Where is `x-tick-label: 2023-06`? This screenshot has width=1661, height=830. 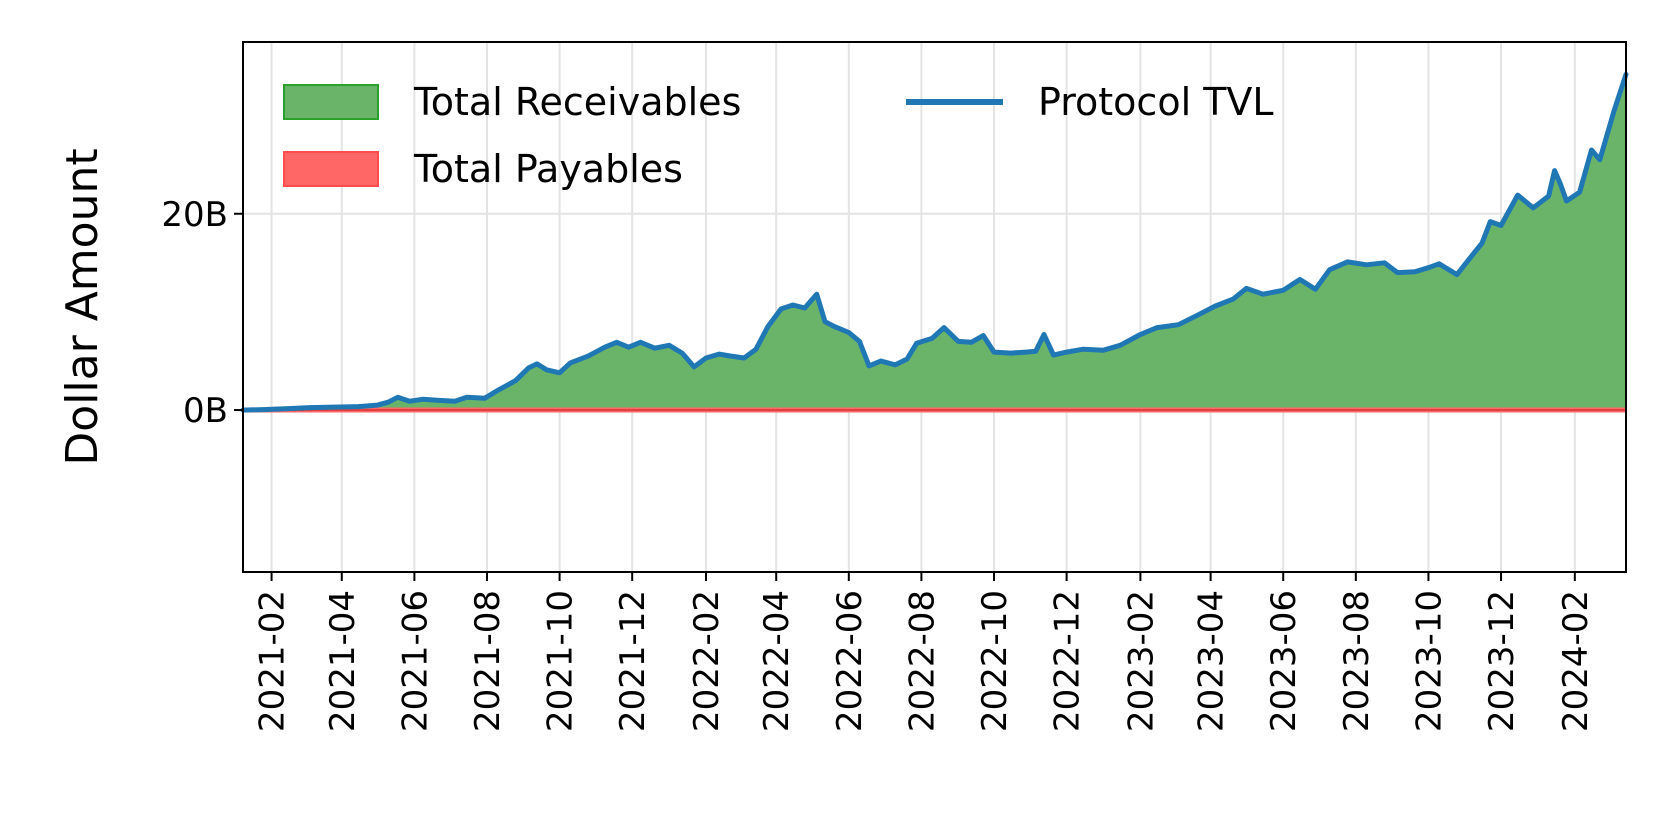
x-tick-label: 2023-06 is located at coordinates (1284, 661).